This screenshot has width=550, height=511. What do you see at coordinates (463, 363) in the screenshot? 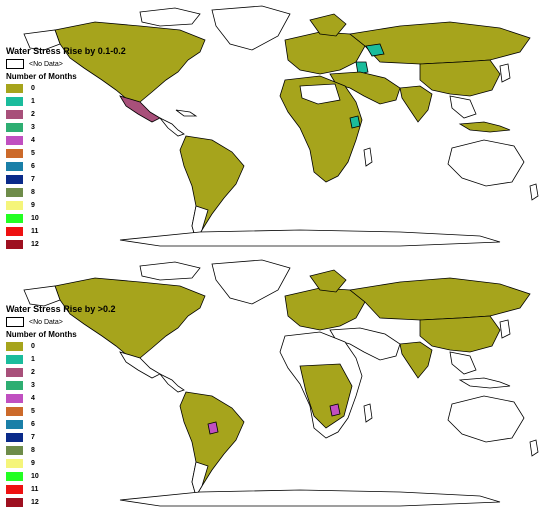
I see `southeast-asia-region` at bounding box center [463, 363].